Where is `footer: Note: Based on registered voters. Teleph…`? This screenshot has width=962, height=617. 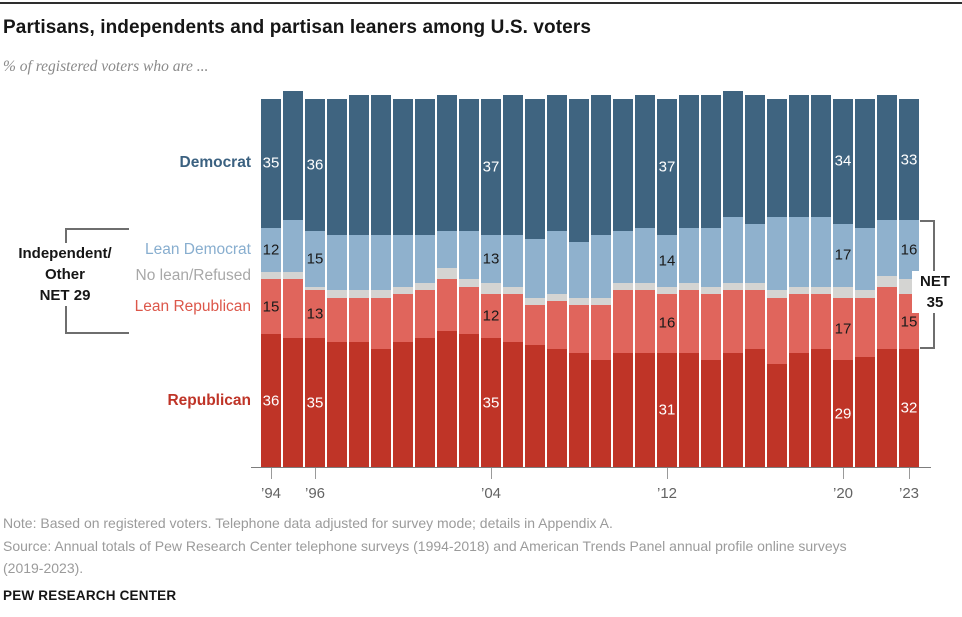
footer: Note: Based on registered voters. Teleph… is located at coordinates (475, 546).